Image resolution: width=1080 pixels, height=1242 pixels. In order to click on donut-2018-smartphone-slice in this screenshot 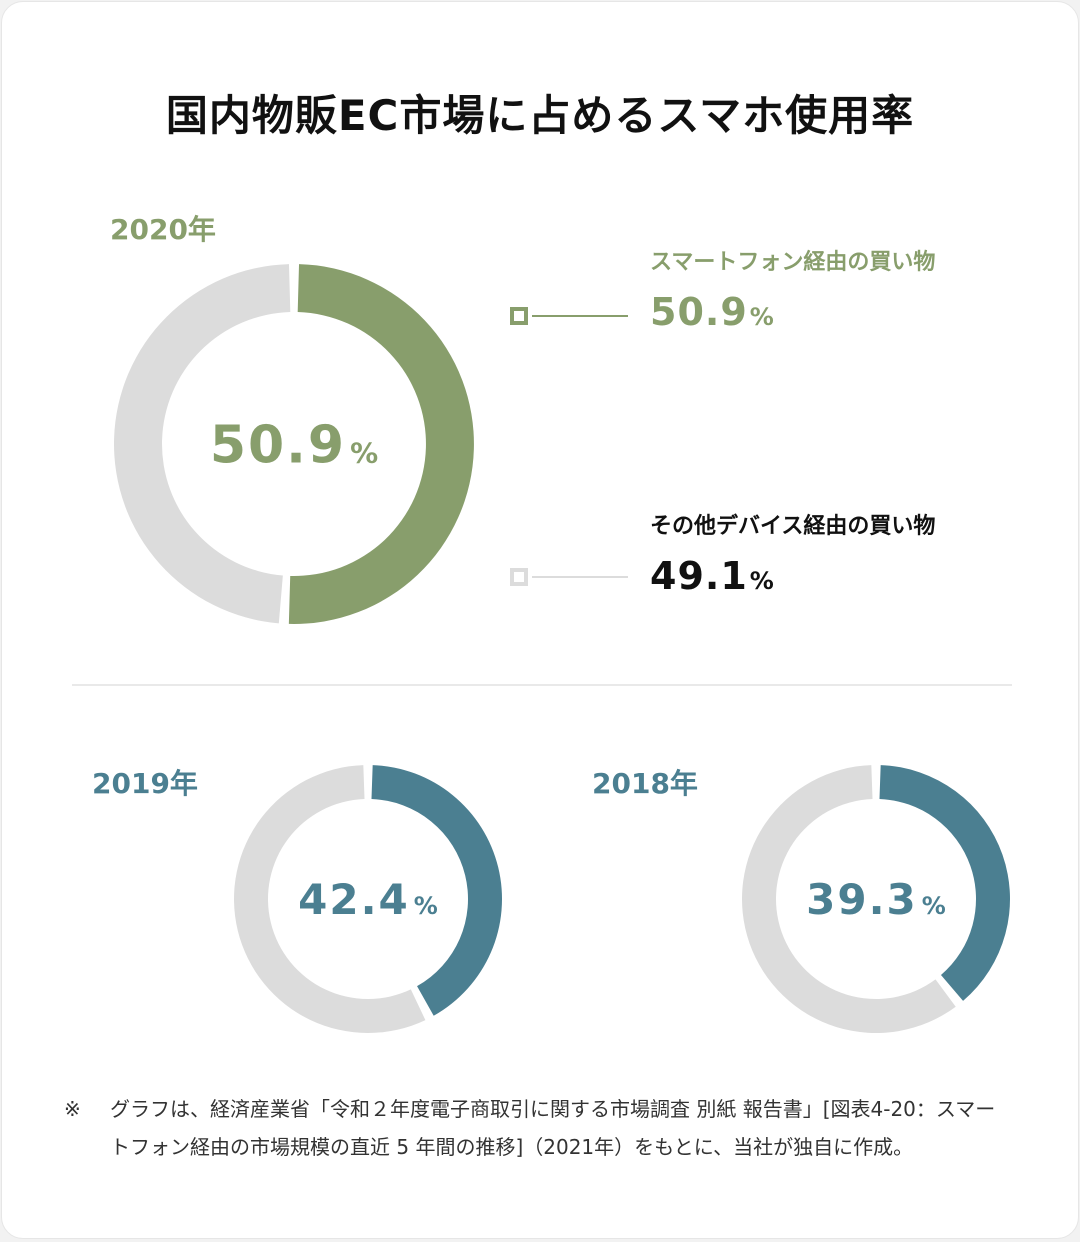, I will do `click(944, 883)`.